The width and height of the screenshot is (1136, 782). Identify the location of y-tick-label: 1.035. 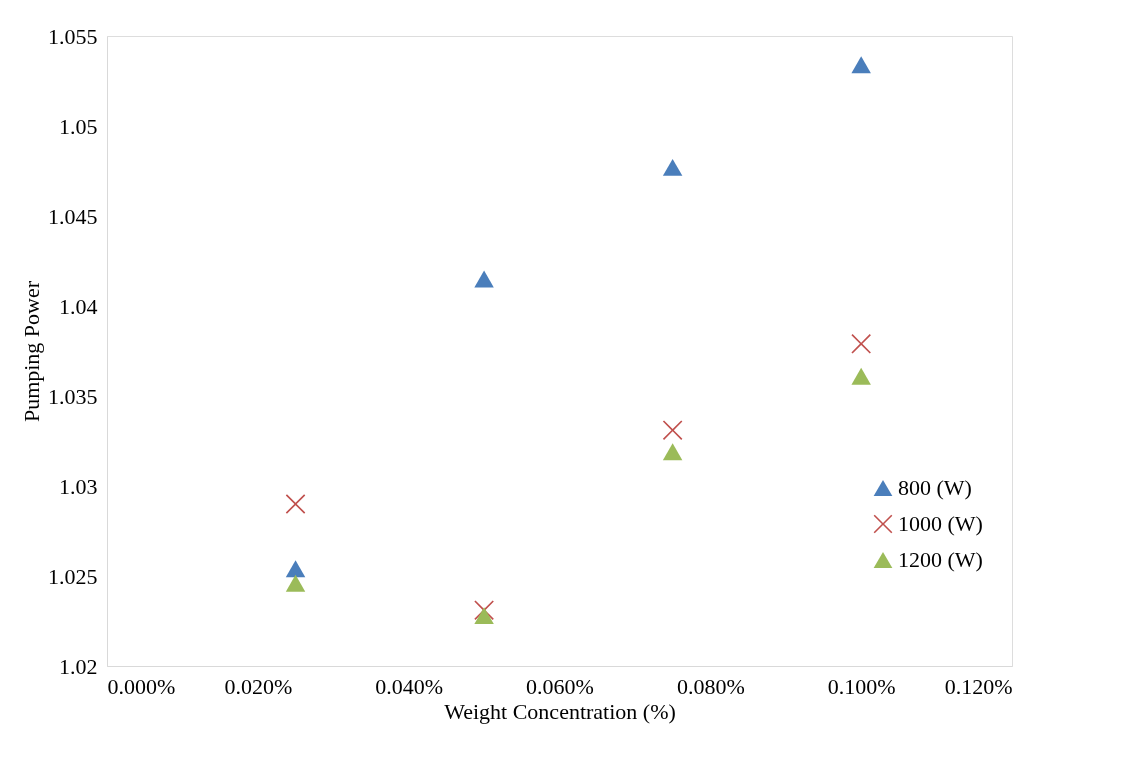
(73, 396).